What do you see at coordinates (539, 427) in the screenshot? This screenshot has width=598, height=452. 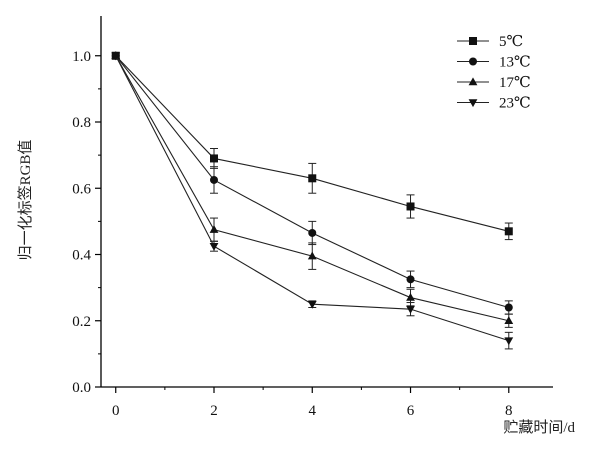 I see `x-axis-title: 贮藏时间/d` at bounding box center [539, 427].